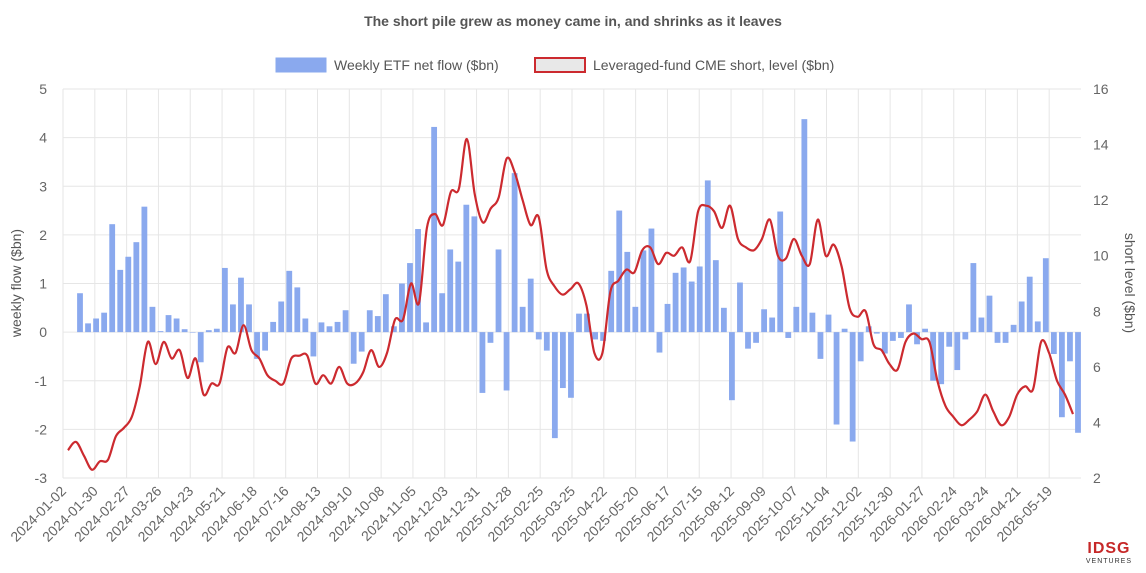 This screenshot has height=573, width=1146. What do you see at coordinates (43, 235) in the screenshot?
I see `y-tick-label: 2` at bounding box center [43, 235].